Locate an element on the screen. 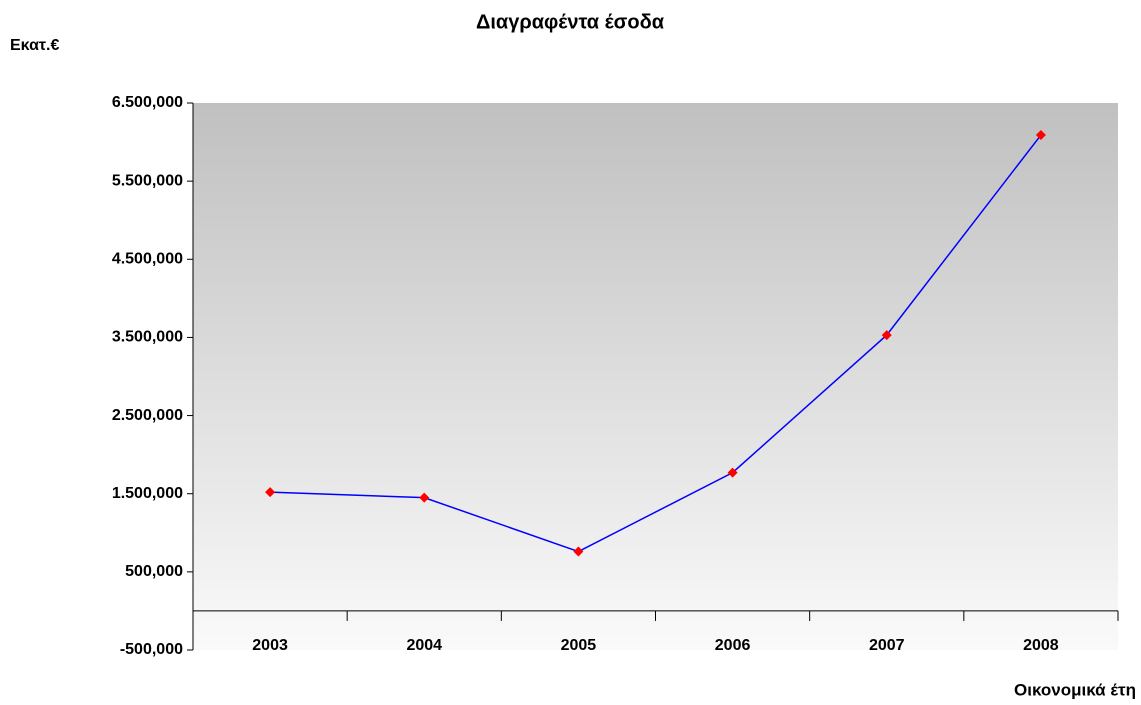 This screenshot has height=705, width=1141. x-tick-label: 2007 is located at coordinates (887, 645).